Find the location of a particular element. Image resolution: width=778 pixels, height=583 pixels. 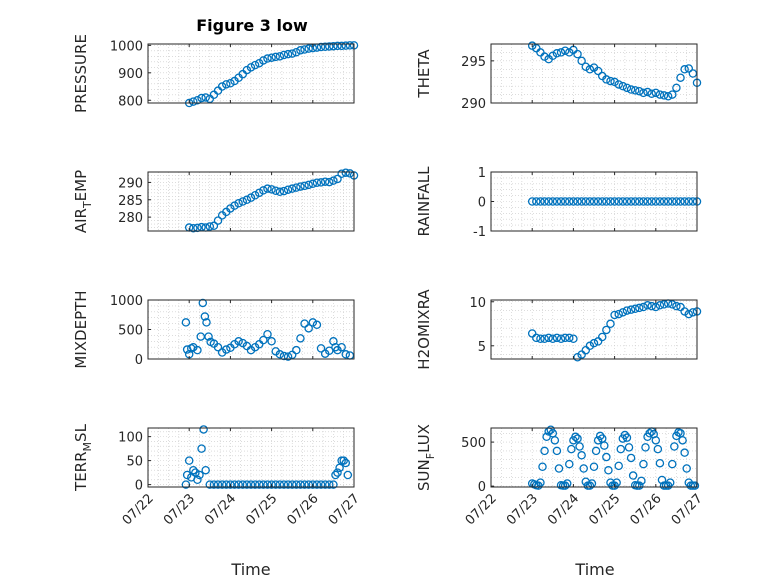

y-tick-label: 1 is located at coordinates (482, 173).